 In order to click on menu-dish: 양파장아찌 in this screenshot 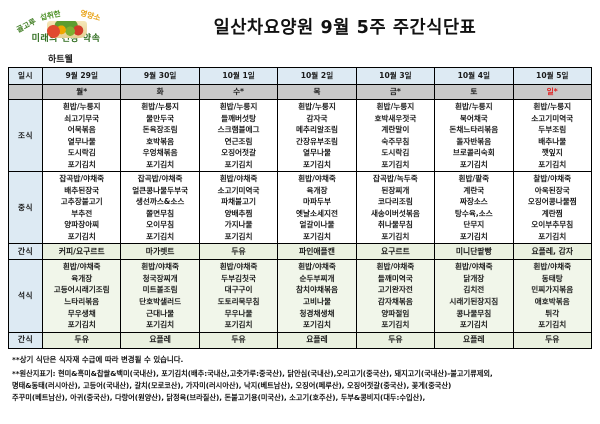, I will do `click(82, 225)`.